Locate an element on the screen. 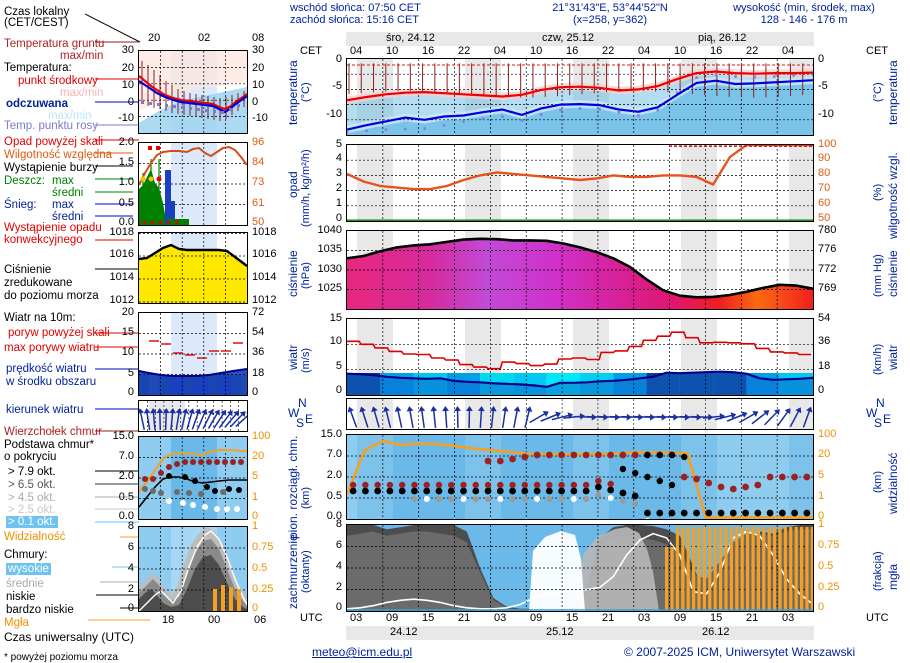 The width and height of the screenshot is (910, 663). press-tick-2: 1035 is located at coordinates (330, 249).